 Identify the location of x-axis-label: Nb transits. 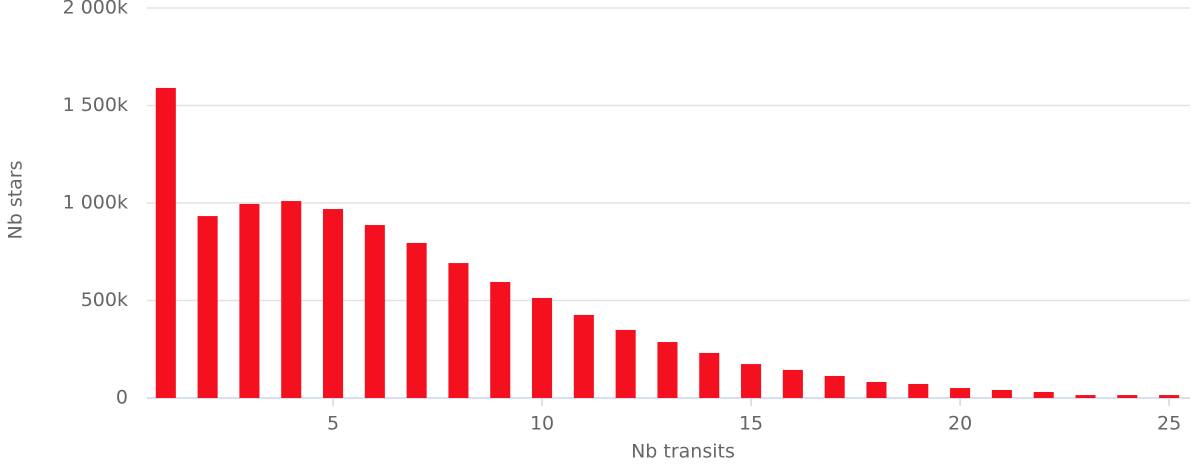
(683, 452).